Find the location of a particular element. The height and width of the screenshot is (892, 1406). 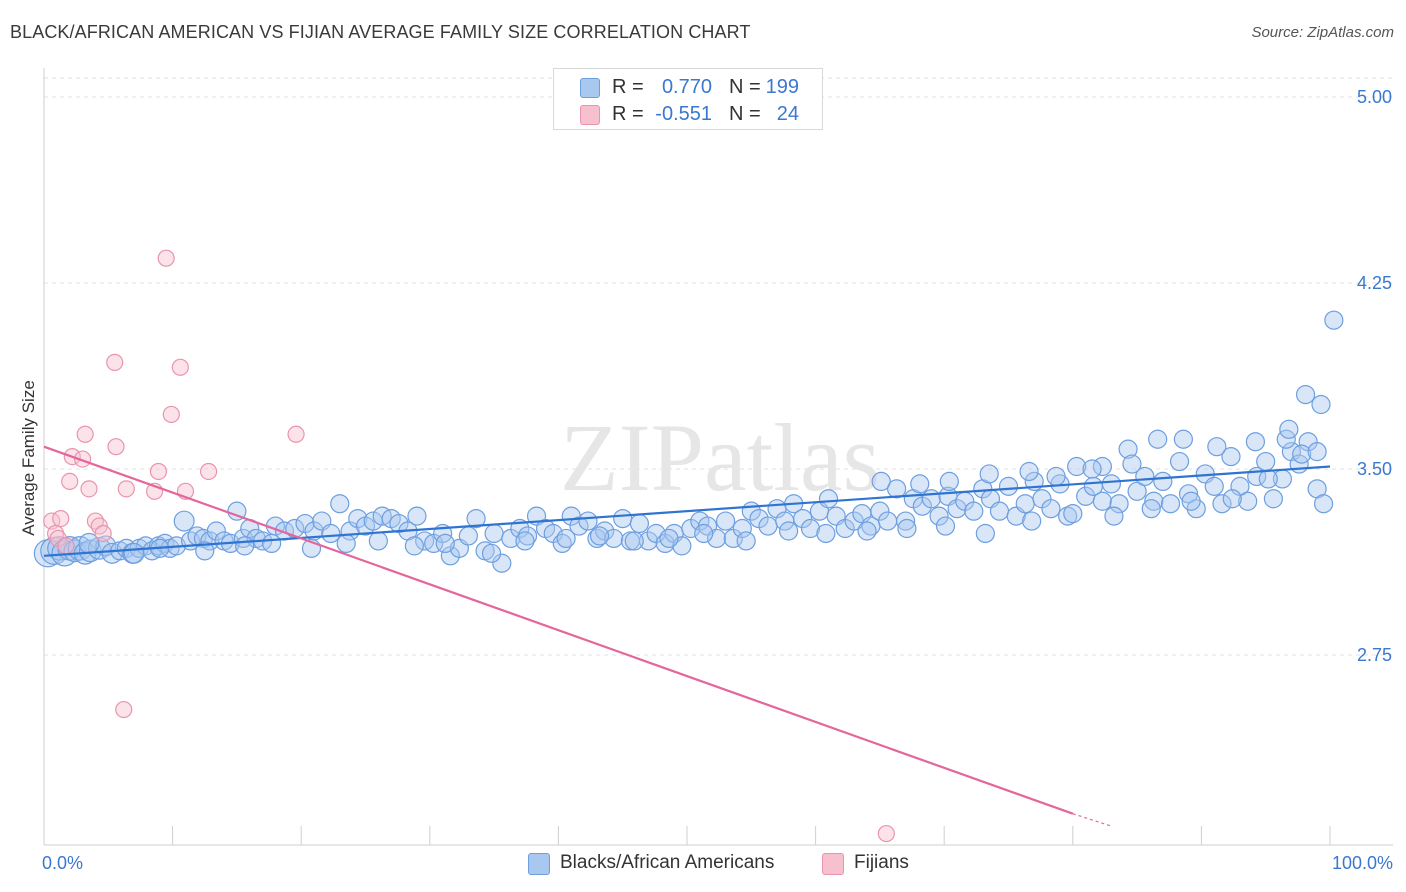

x-tick-labels: 0.0% 100.0% is located at coordinates (717, 863).